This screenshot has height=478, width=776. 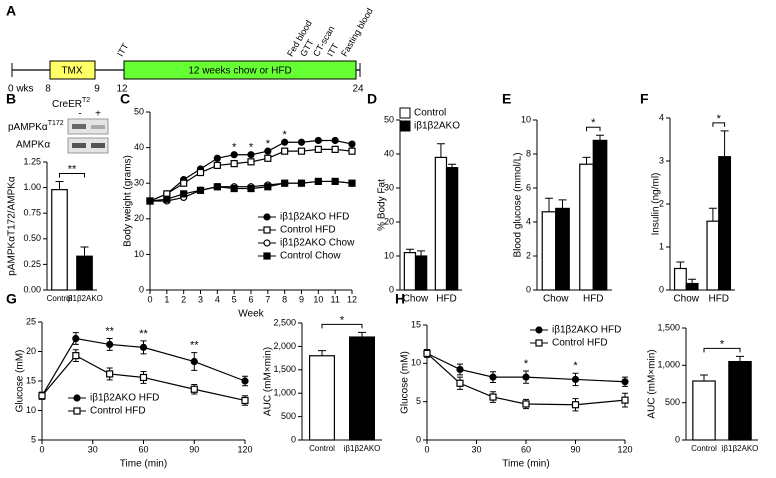 What do you see at coordinates (200, 299) in the screenshot?
I see `x-tick-label: 3` at bounding box center [200, 299].